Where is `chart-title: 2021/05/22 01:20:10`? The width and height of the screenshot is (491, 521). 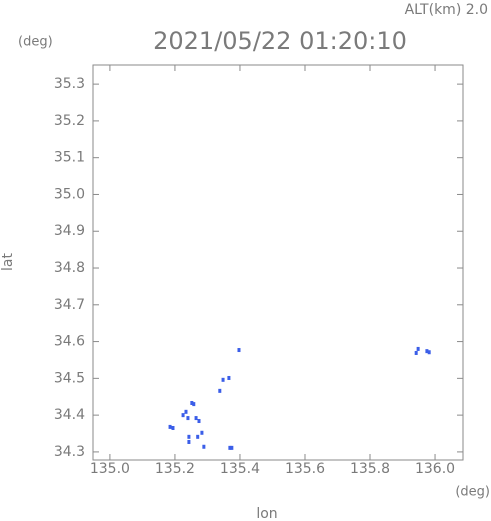
chart-title: 2021/05/22 01:20:10 is located at coordinates (280, 41).